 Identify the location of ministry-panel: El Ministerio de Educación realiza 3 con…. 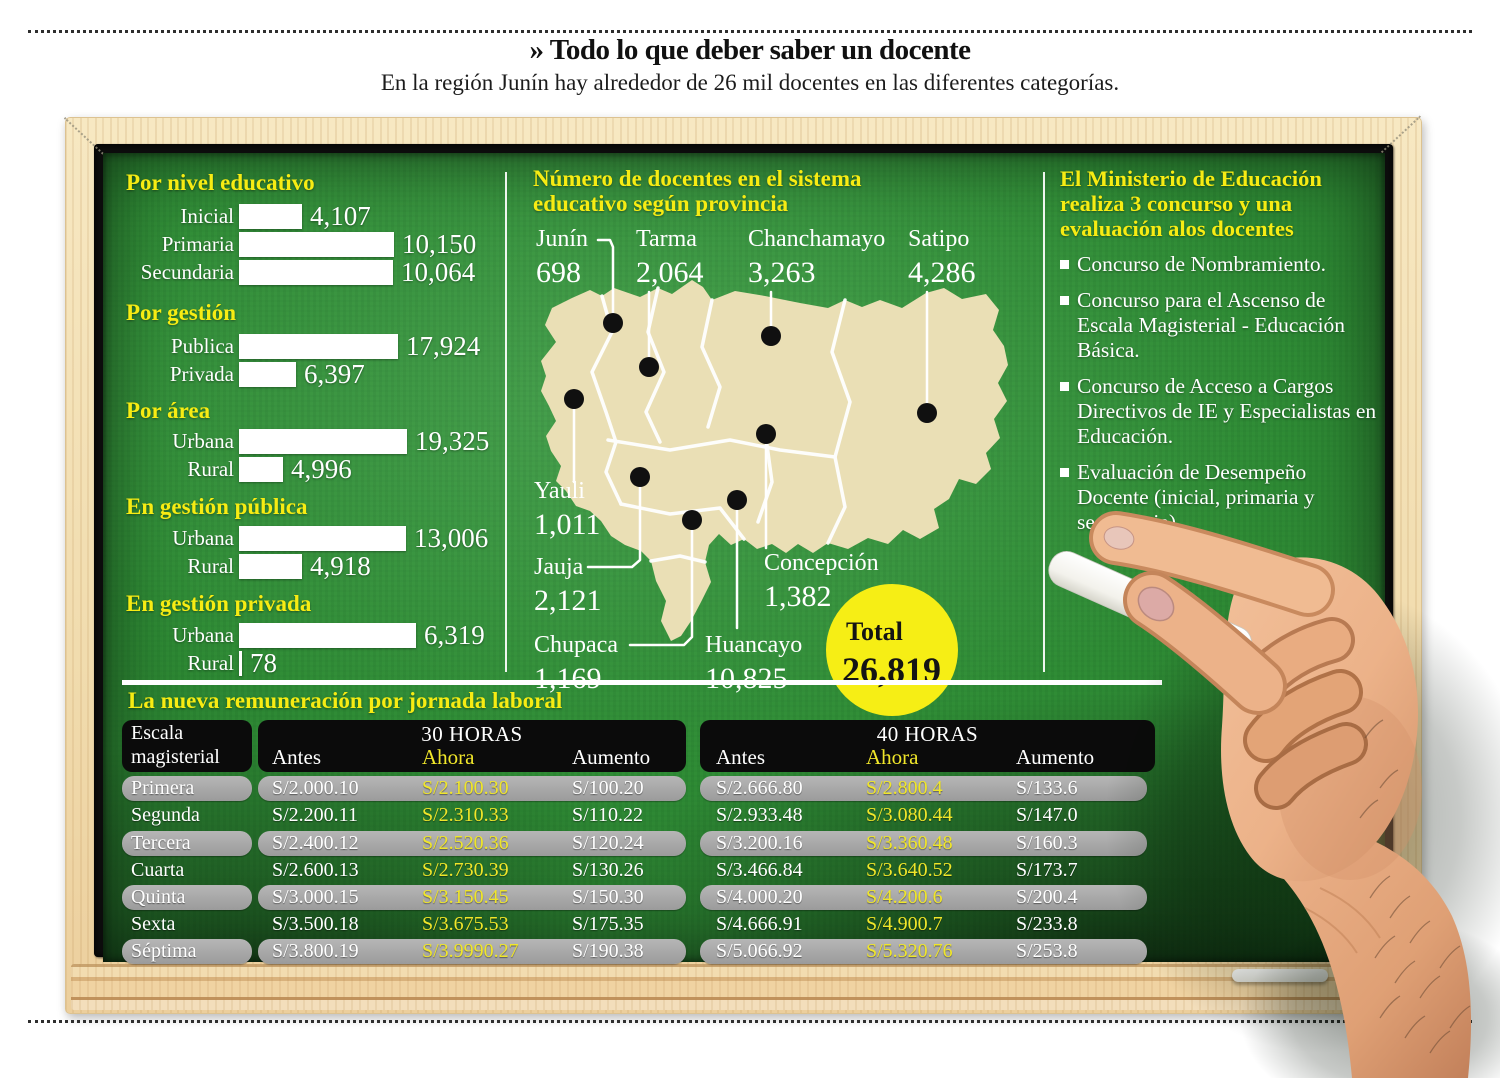
(1221, 350).